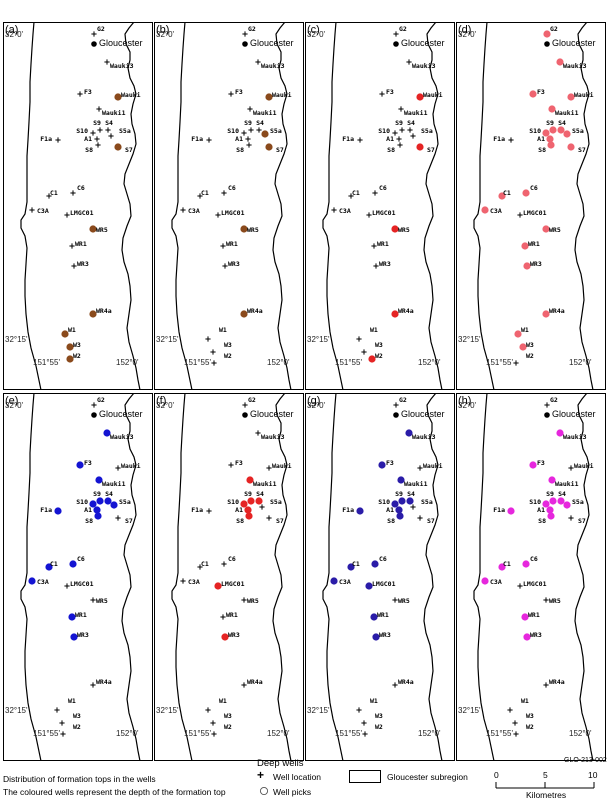  I want to click on well-label-wr5: WR5, so click(102, 601).